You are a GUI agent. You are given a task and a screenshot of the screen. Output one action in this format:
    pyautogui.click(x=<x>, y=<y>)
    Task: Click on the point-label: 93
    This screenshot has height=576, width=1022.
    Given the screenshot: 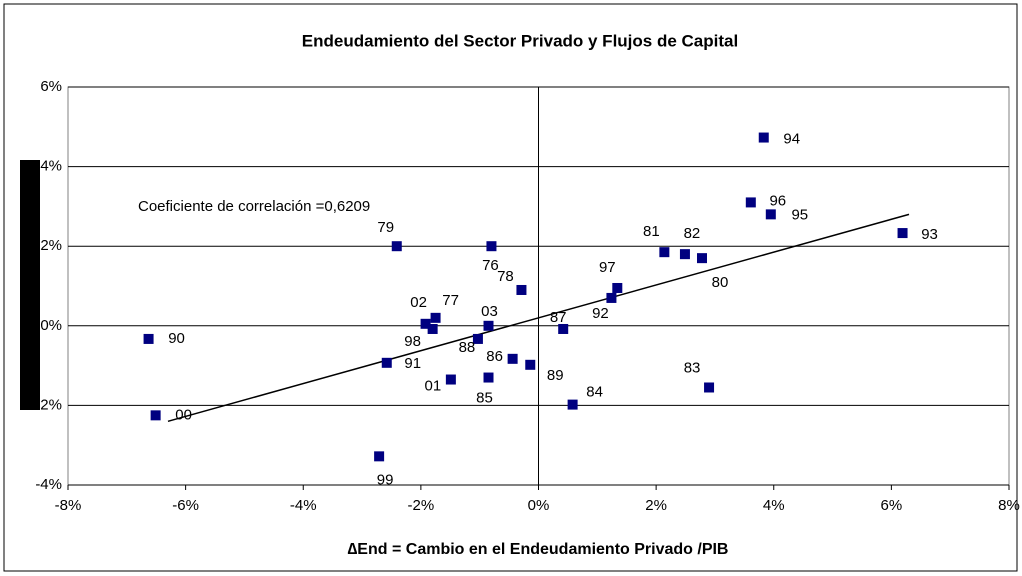 What is the action you would take?
    pyautogui.click(x=929, y=234)
    